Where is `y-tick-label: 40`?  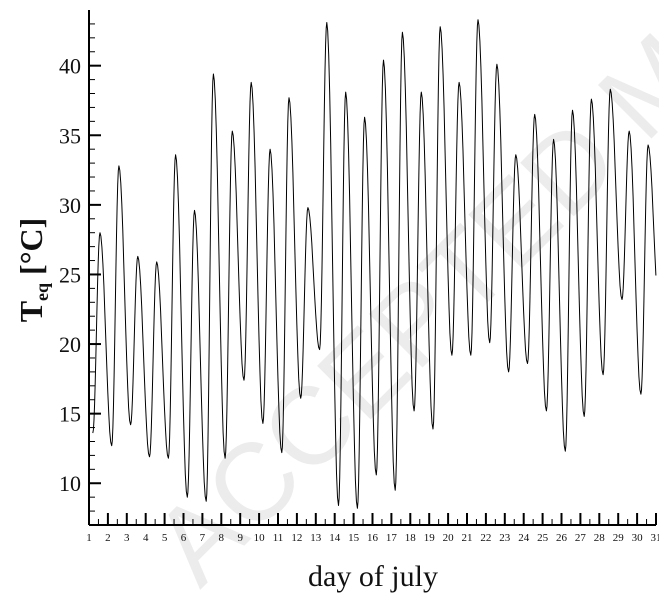
y-tick-label: 40 is located at coordinates (70, 66).